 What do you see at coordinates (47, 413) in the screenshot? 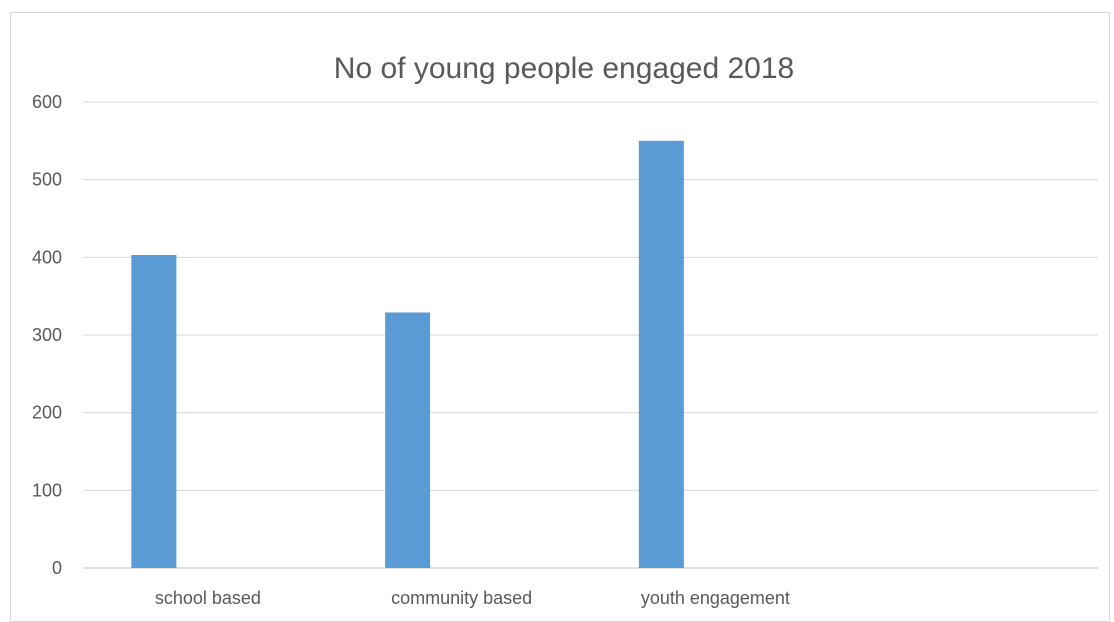
I see `y-tick-label: 200` at bounding box center [47, 413].